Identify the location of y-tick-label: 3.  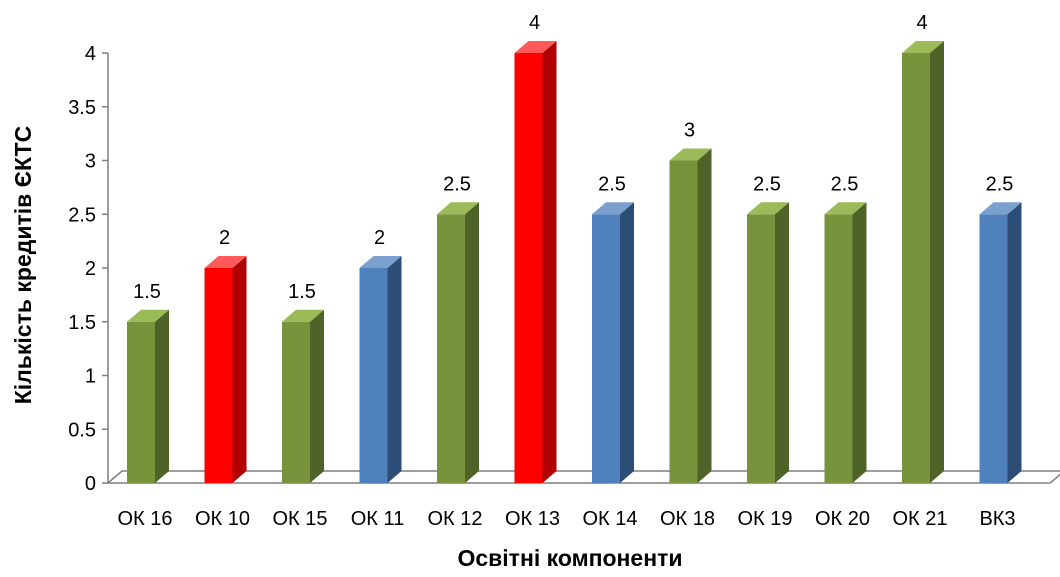
(90, 162).